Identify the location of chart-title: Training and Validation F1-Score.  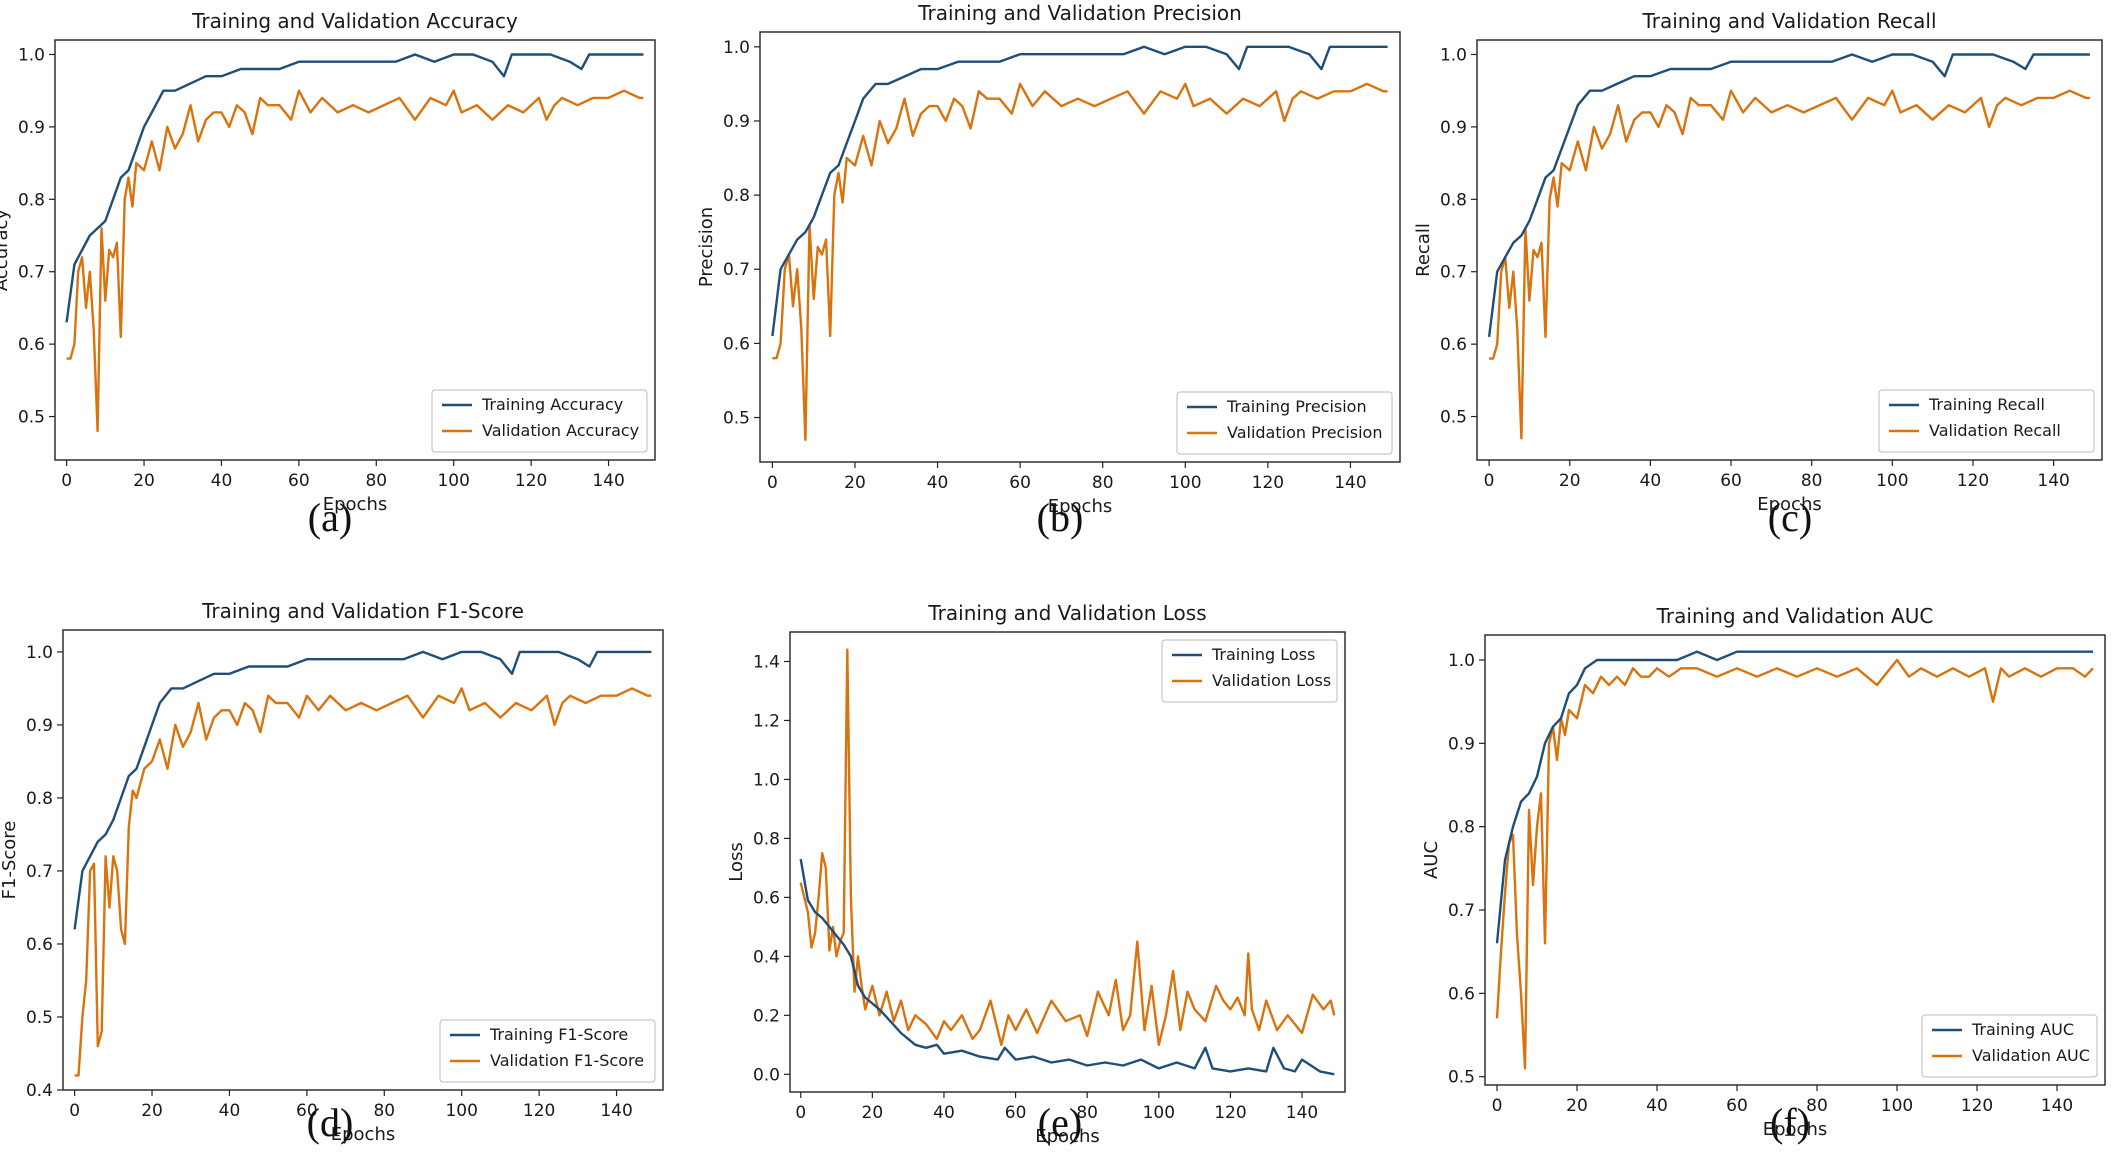
(362, 611).